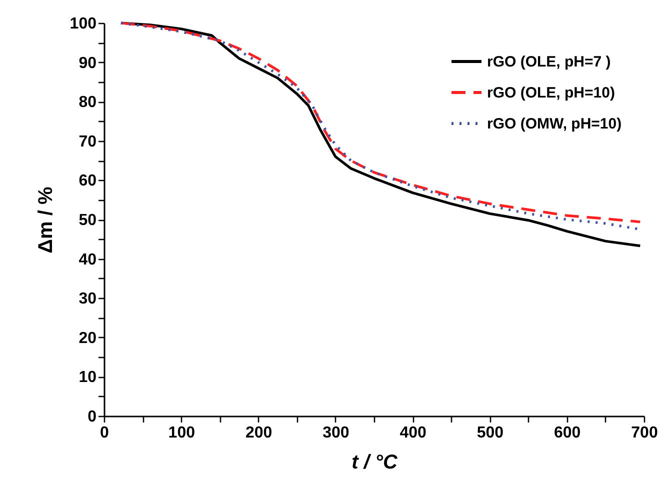 The image size is (661, 486). What do you see at coordinates (87, 141) in the screenshot?
I see `y-tick-label: 70` at bounding box center [87, 141].